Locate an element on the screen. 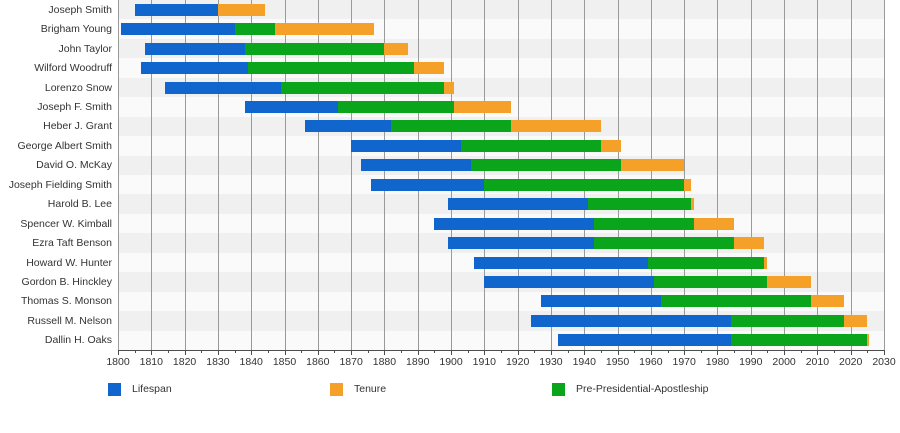 Image resolution: width=900 pixels, height=433 pixels. category-label: Joseph F. Smith is located at coordinates (74, 106).